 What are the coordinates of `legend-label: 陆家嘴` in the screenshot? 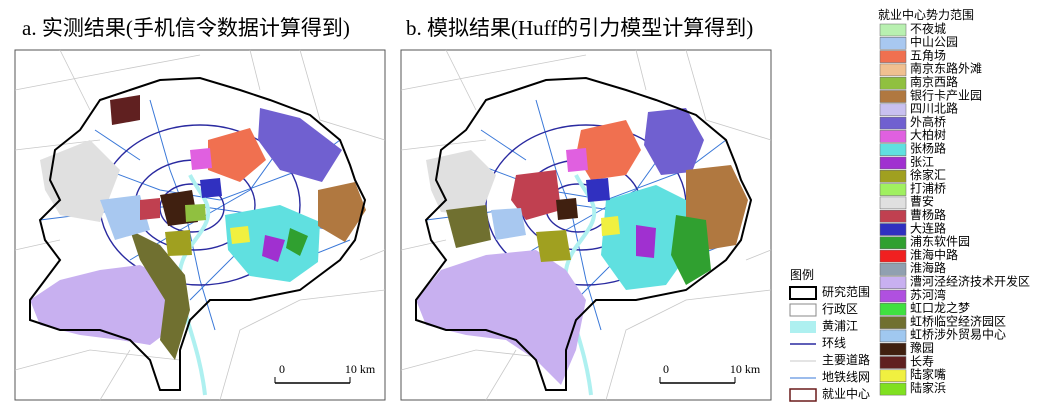 It's located at (928, 374).